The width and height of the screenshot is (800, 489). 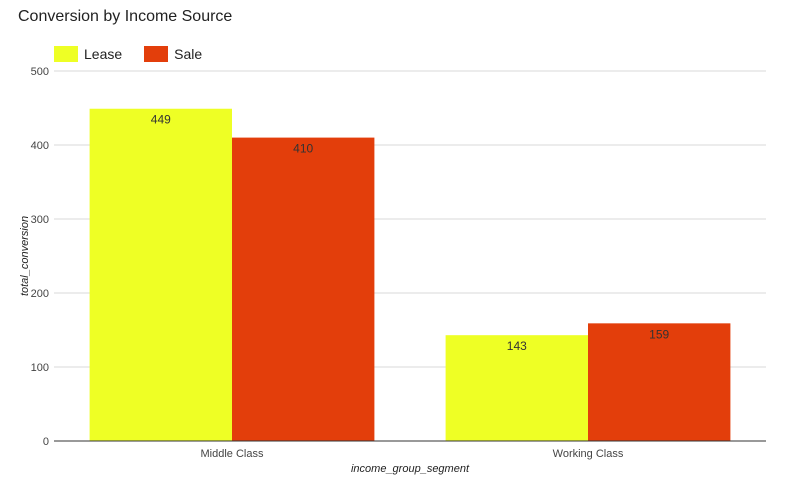 I want to click on y-tick-label-0: 0, so click(x=46, y=442).